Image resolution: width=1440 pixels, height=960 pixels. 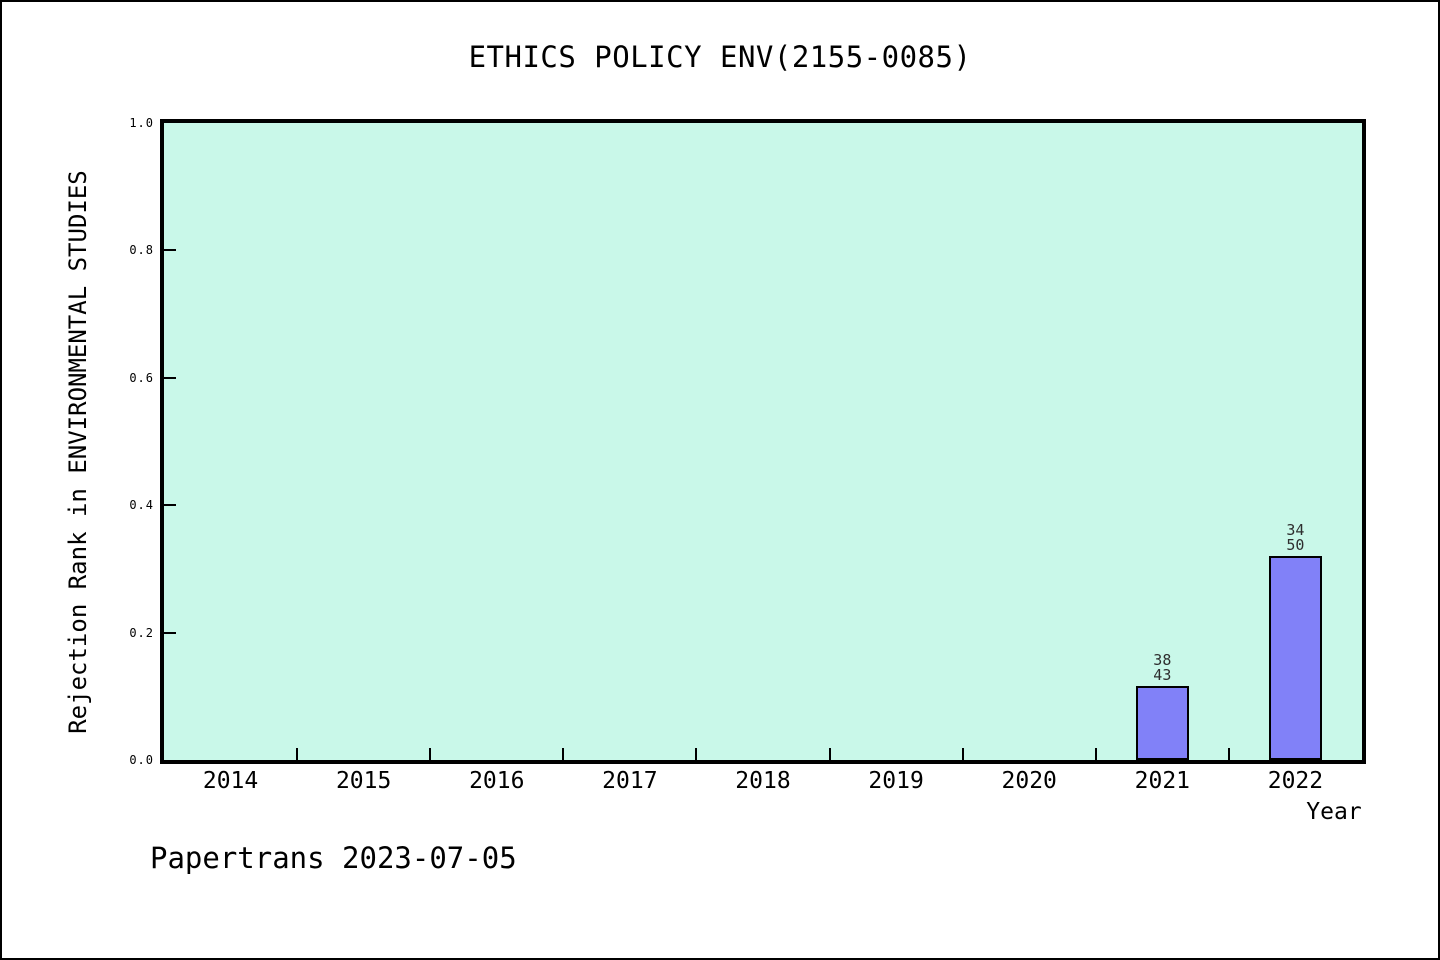 What do you see at coordinates (333, 858) in the screenshot?
I see `watermark-text: Papertrans 2023-07-05` at bounding box center [333, 858].